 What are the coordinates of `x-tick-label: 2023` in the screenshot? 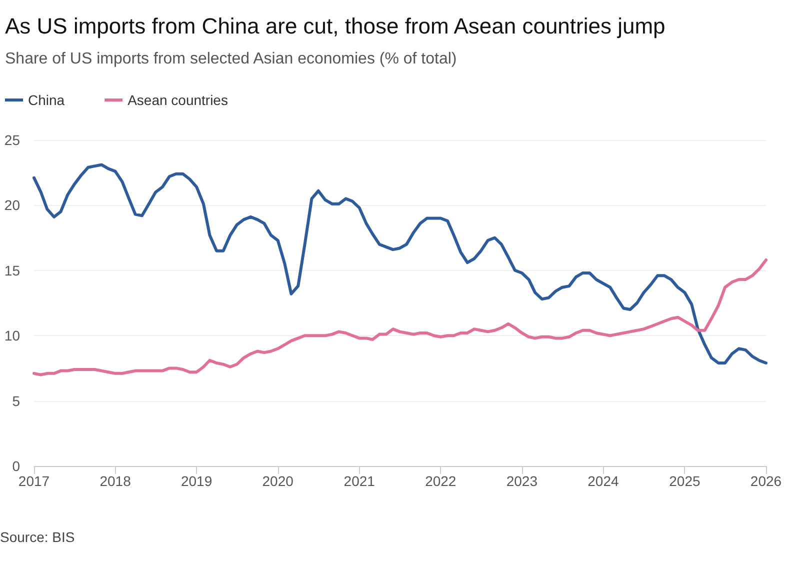 It's located at (522, 481).